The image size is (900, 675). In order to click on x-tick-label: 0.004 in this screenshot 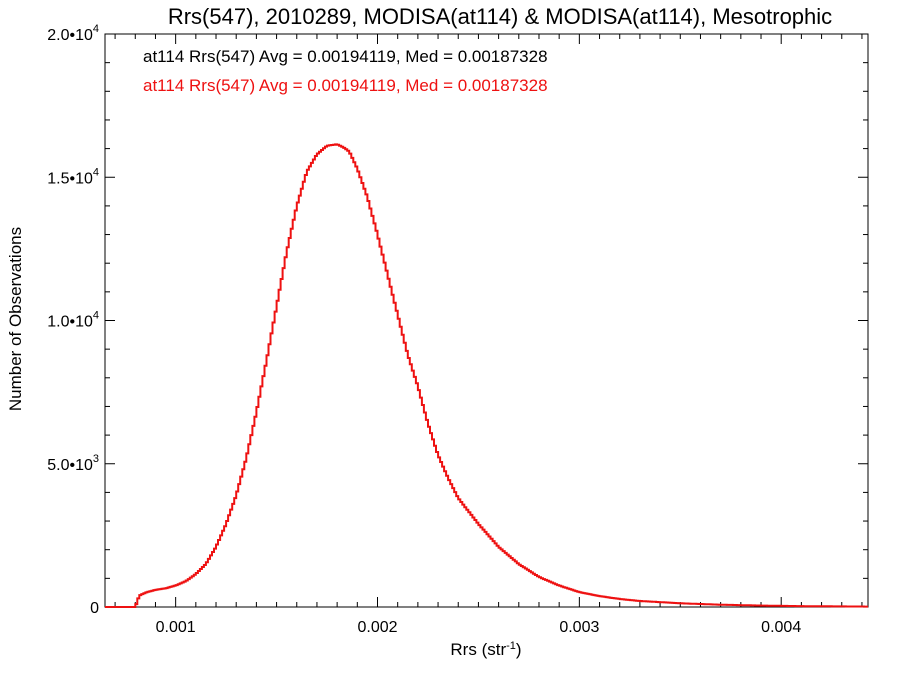, I will do `click(781, 627)`.